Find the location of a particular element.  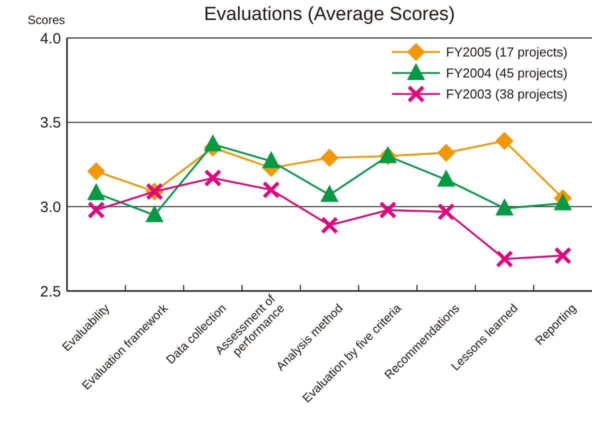

y-tick-label: 3.5 is located at coordinates (50, 123).